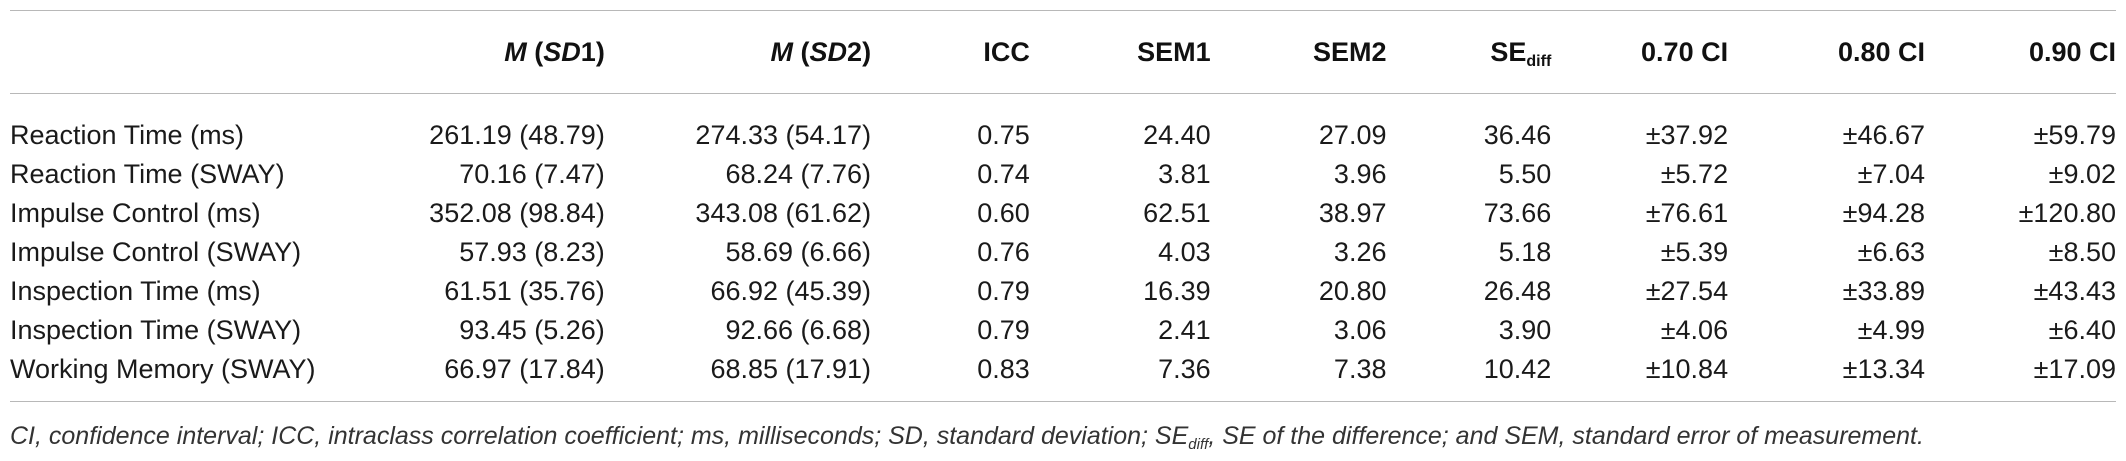 The height and width of the screenshot is (461, 2126). What do you see at coordinates (1063, 10) in the screenshot?
I see `table-top-rule` at bounding box center [1063, 10].